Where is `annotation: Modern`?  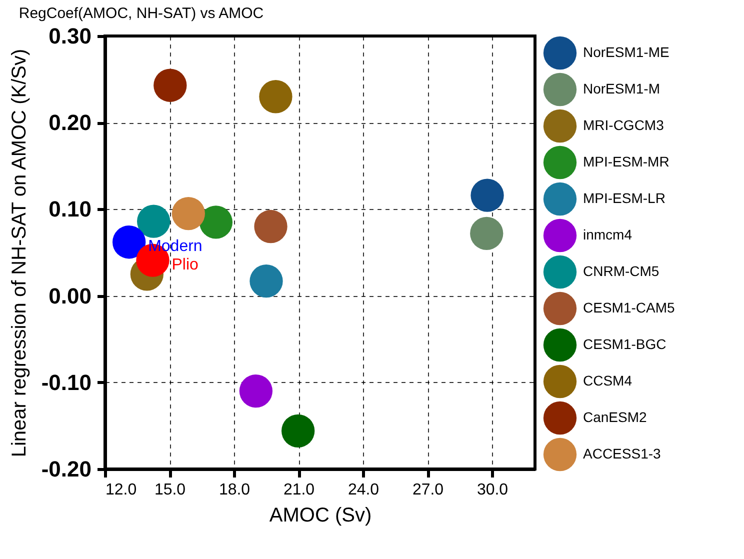
annotation: Modern is located at coordinates (175, 247).